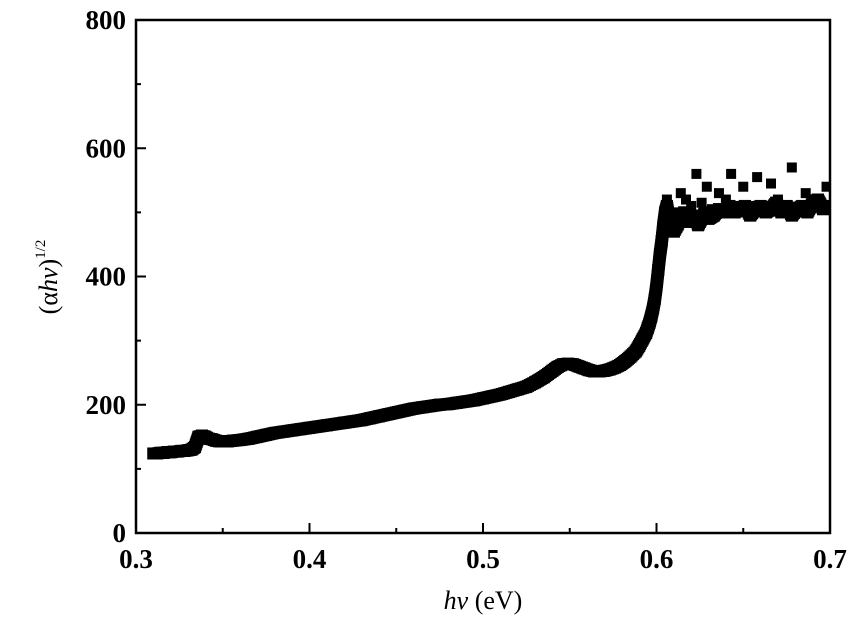 This screenshot has height=628, width=855. Describe the element at coordinates (657, 559) in the screenshot. I see `x-tick-label: 0.6` at that location.